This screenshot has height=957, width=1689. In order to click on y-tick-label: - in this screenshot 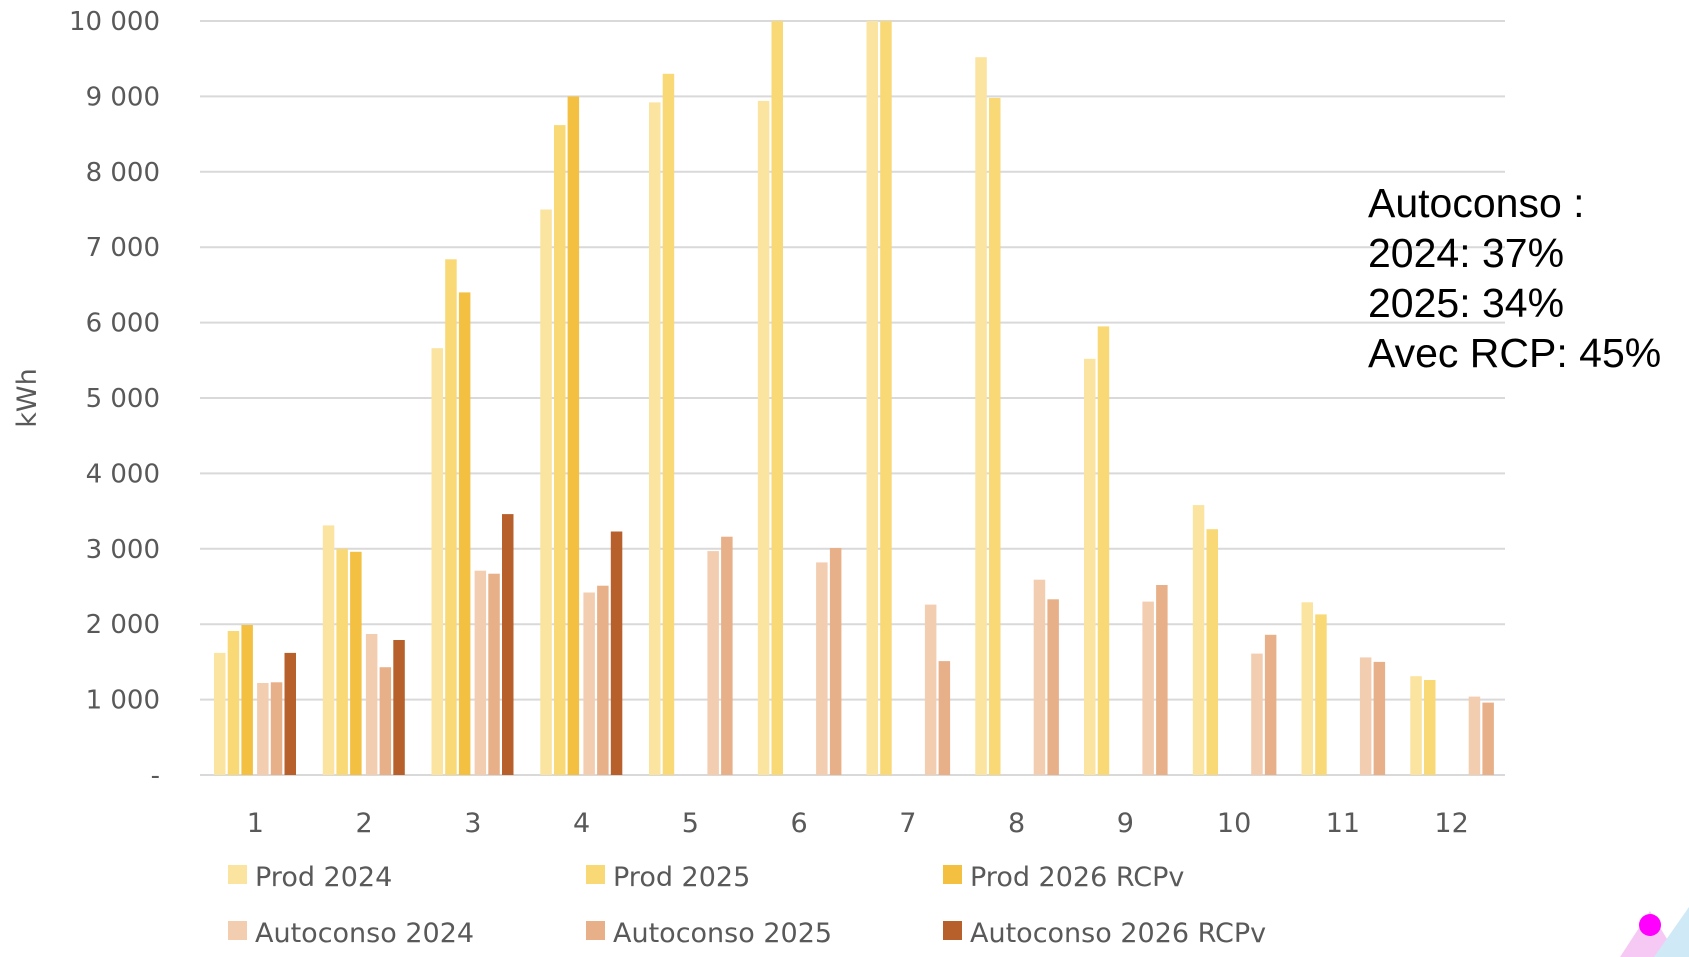, I will do `click(155, 776)`.